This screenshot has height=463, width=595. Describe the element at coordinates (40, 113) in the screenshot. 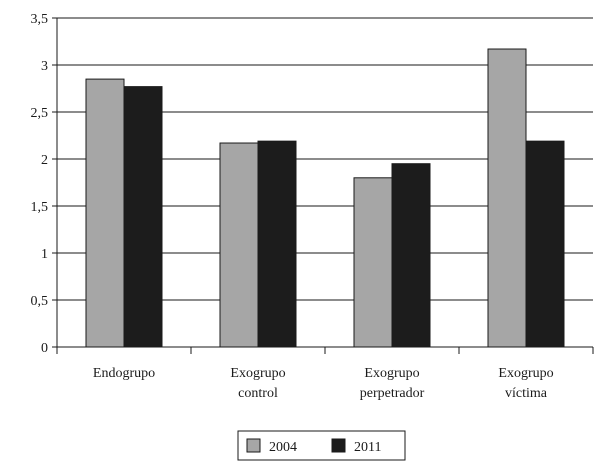

I see `y-tick-label: 2,5` at that location.